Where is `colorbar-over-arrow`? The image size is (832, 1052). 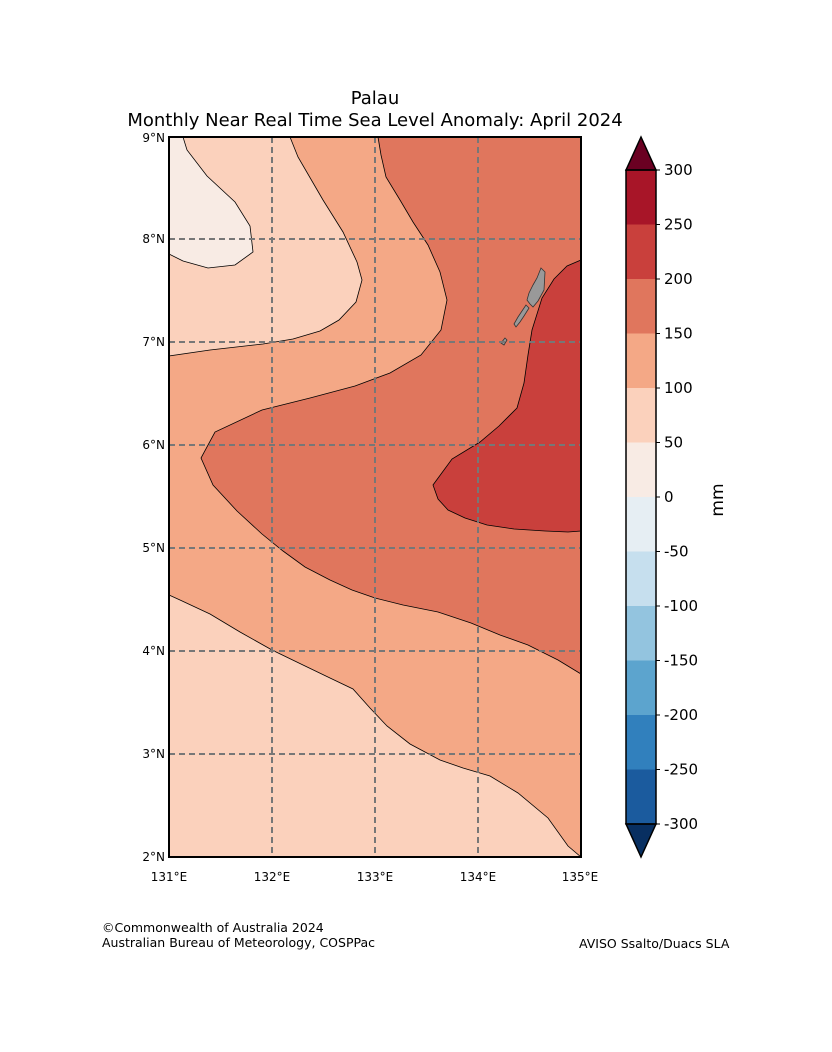
colorbar-over-arrow is located at coordinates (641, 153).